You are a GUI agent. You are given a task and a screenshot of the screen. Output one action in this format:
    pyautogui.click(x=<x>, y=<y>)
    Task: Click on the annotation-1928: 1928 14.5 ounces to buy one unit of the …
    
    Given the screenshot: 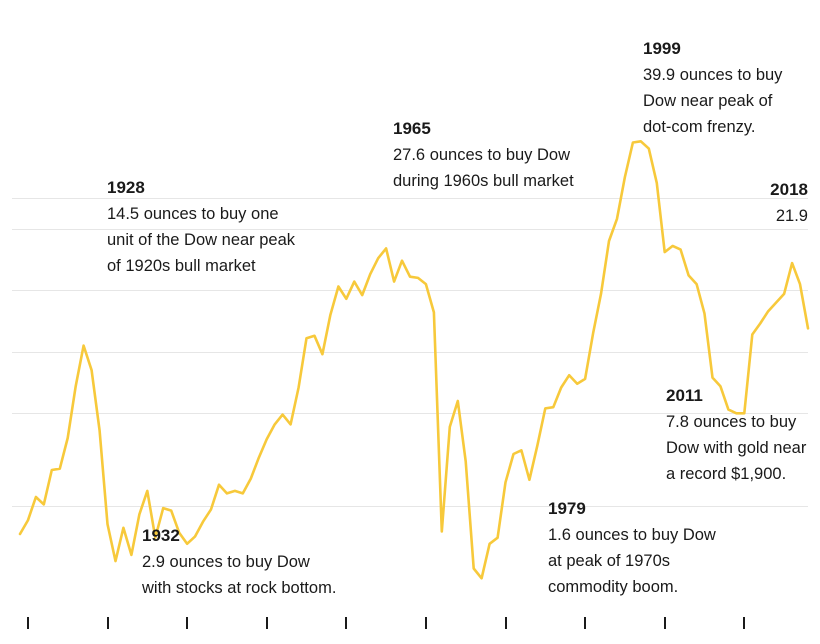 What is the action you would take?
    pyautogui.click(x=201, y=227)
    